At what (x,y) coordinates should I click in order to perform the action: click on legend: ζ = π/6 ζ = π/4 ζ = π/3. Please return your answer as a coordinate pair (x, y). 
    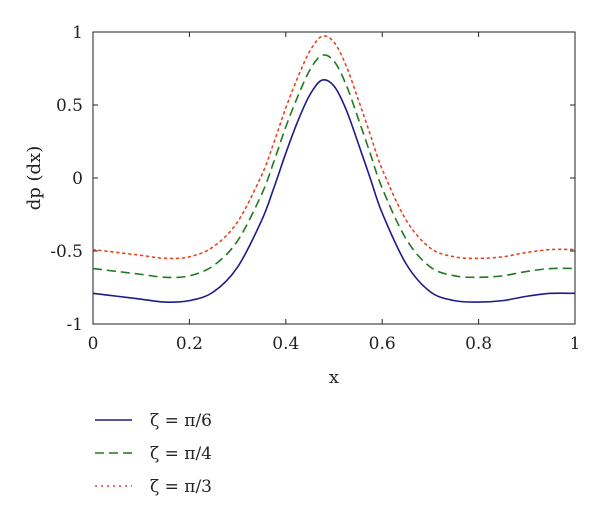
    Looking at the image, I should click on (153, 454).